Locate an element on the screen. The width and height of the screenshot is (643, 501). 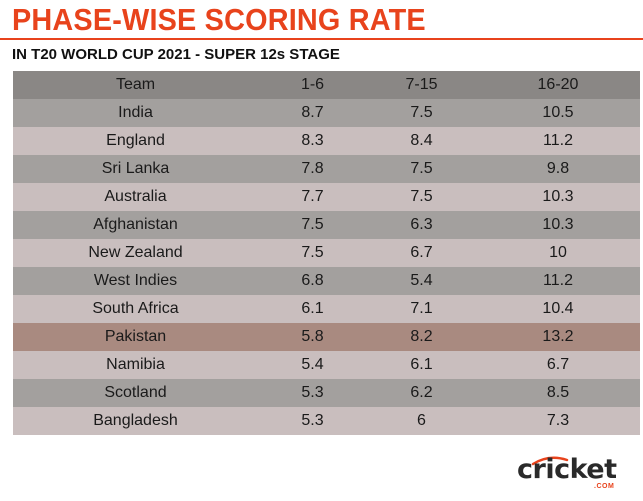
logo-suffix: .COM is located at coordinates (604, 486).